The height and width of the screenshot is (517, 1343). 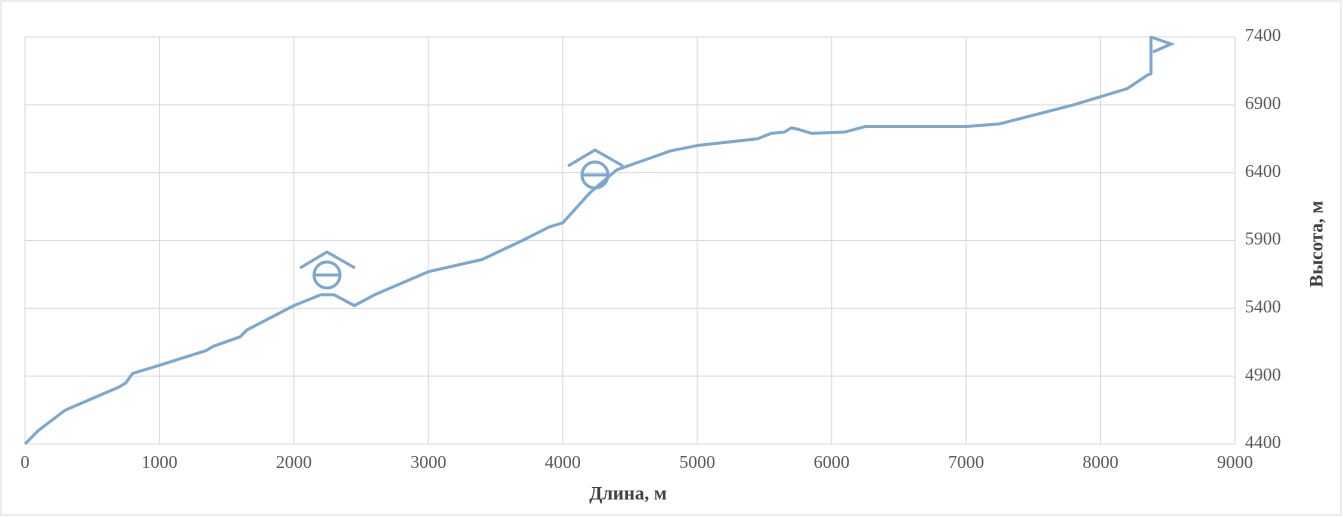 I want to click on x-tick-label: 5000, so click(x=697, y=462).